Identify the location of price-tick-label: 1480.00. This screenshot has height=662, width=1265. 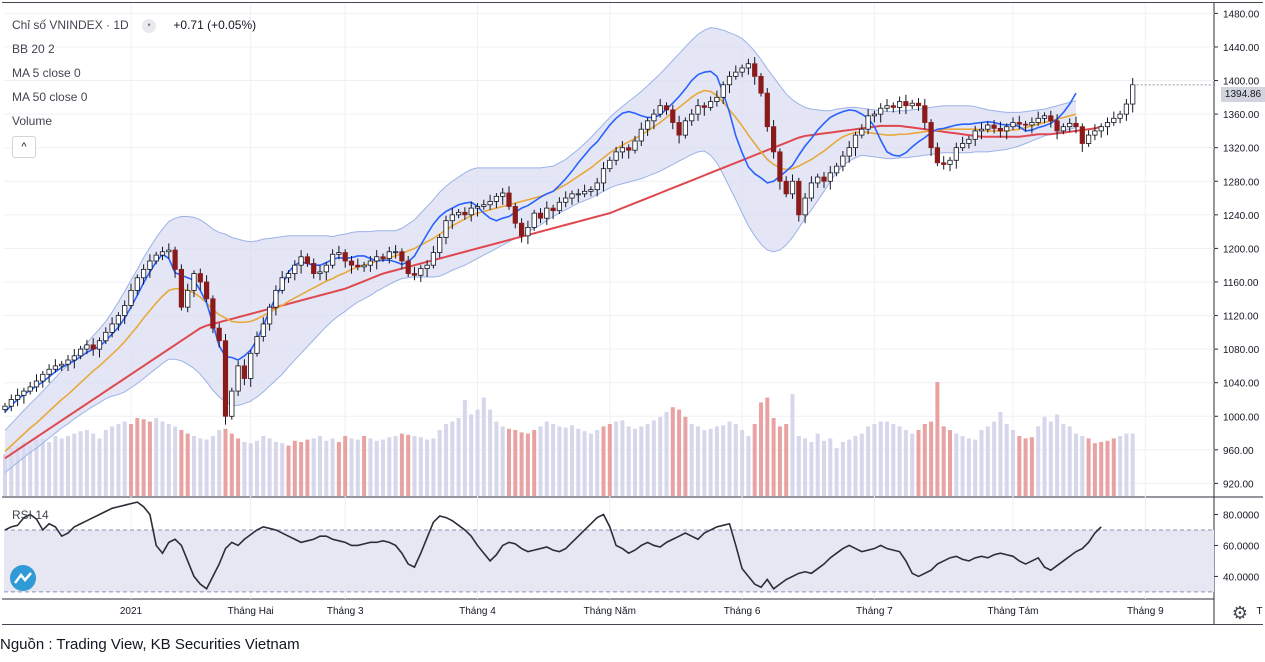
(1241, 14).